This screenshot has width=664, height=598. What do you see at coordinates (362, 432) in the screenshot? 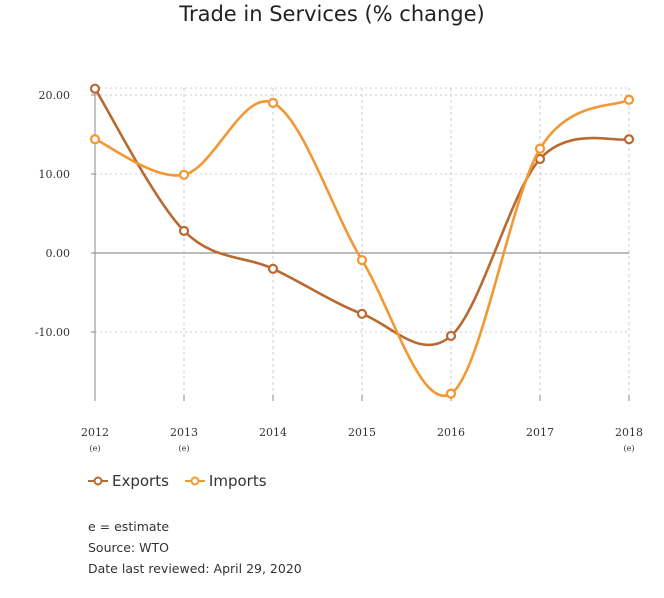
I see `x-tick-label: 2015` at bounding box center [362, 432].